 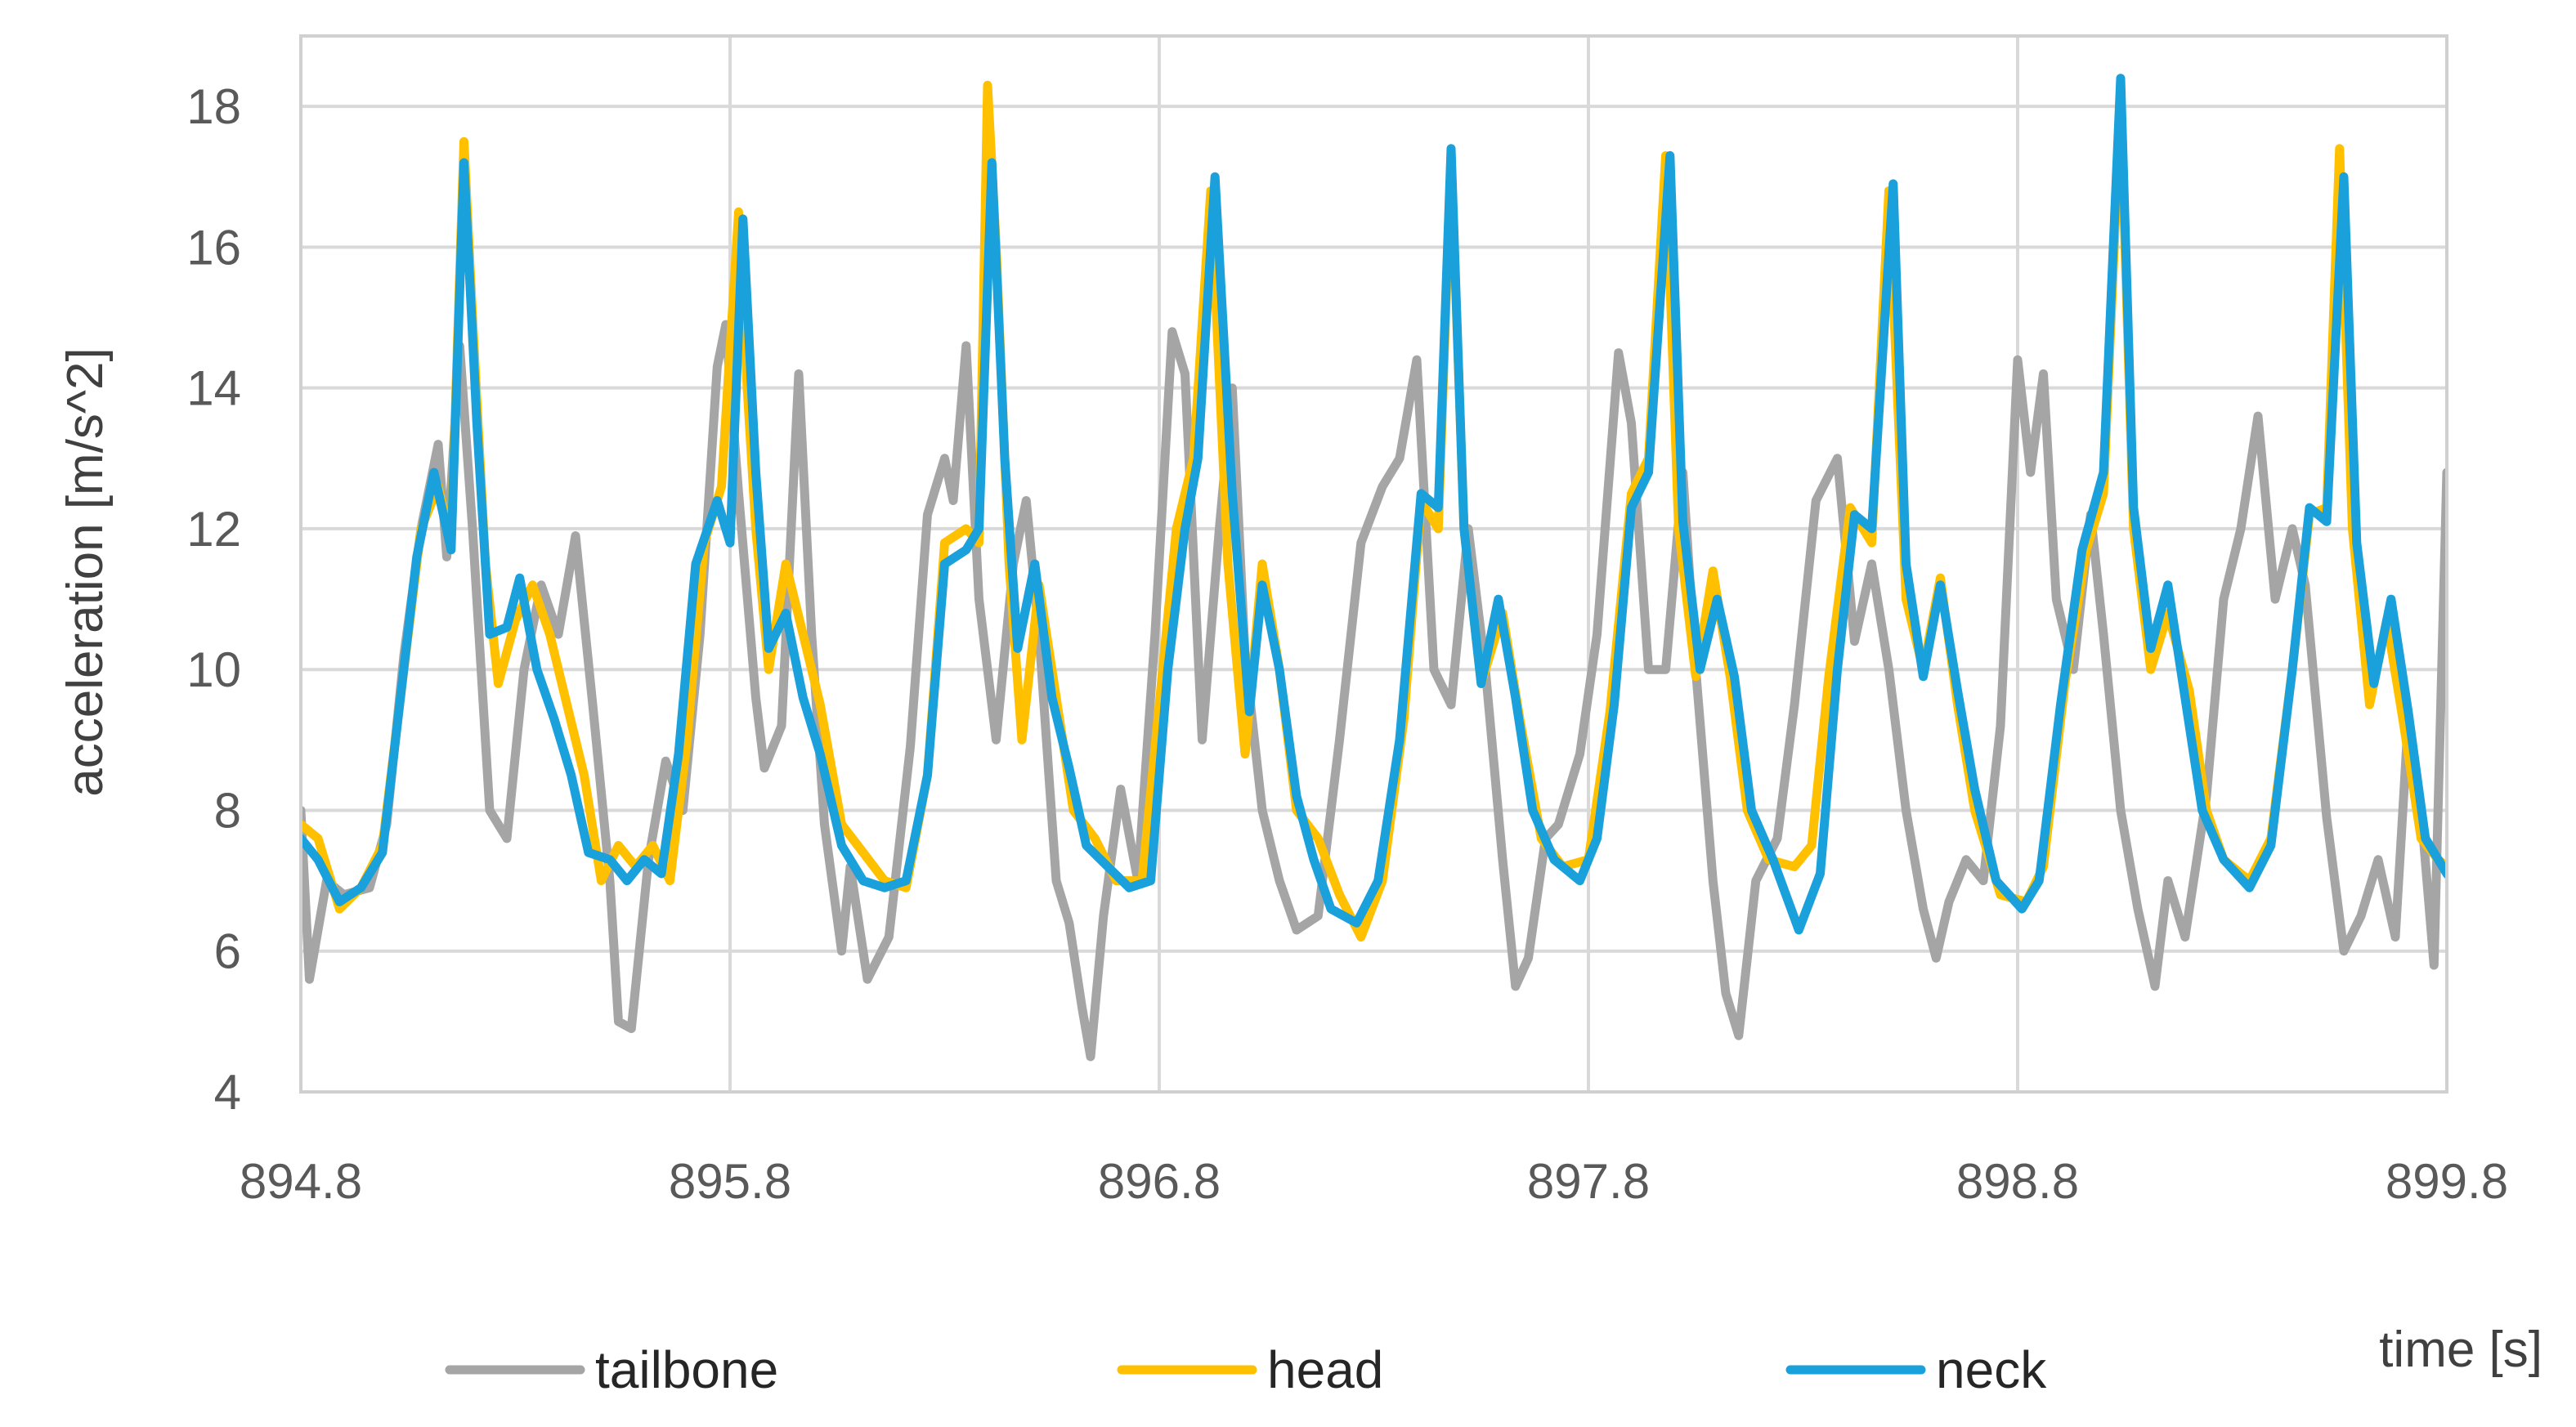 I want to click on y-tick-label: 12, so click(x=213, y=529).